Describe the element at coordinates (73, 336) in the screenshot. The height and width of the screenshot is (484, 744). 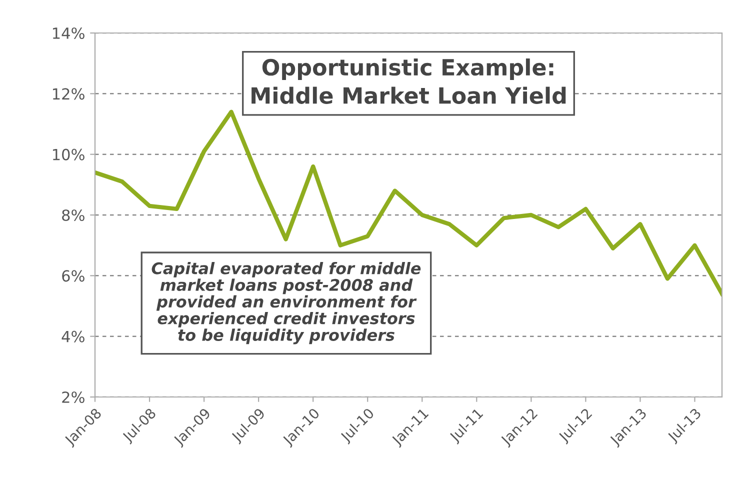
I see `y-tick-label: 4%` at that location.